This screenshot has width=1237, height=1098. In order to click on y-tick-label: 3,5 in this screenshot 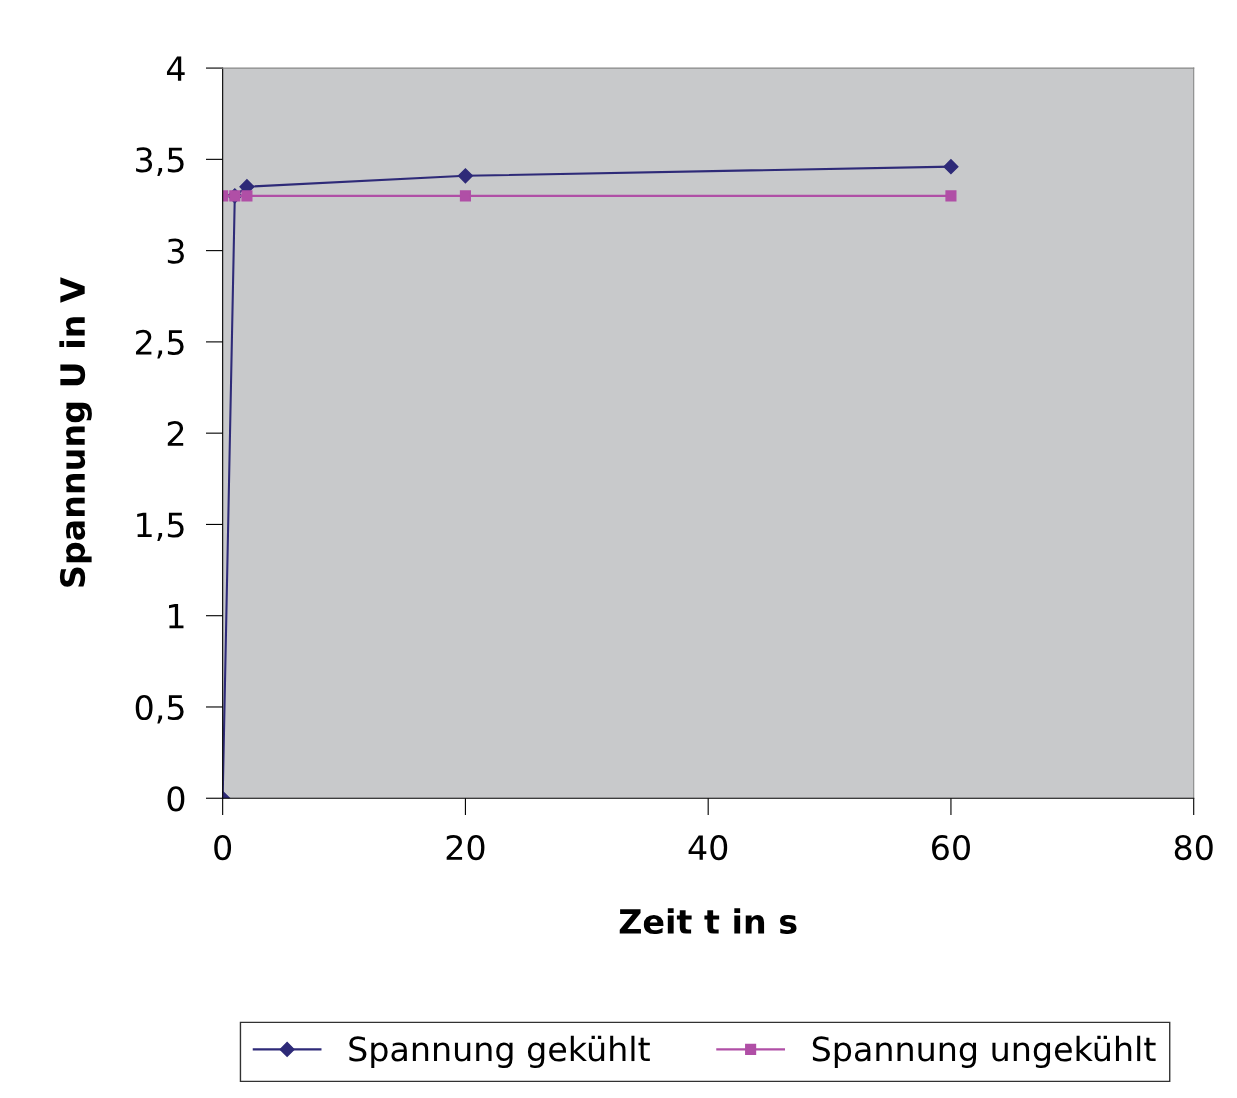, I will do `click(160, 161)`.